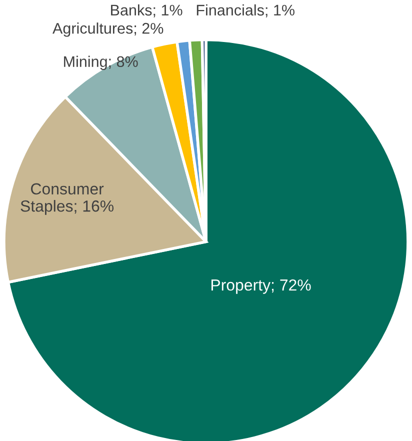 The height and width of the screenshot is (441, 412). What do you see at coordinates (261, 286) in the screenshot?
I see `slice-label: Property; 72%` at bounding box center [261, 286].